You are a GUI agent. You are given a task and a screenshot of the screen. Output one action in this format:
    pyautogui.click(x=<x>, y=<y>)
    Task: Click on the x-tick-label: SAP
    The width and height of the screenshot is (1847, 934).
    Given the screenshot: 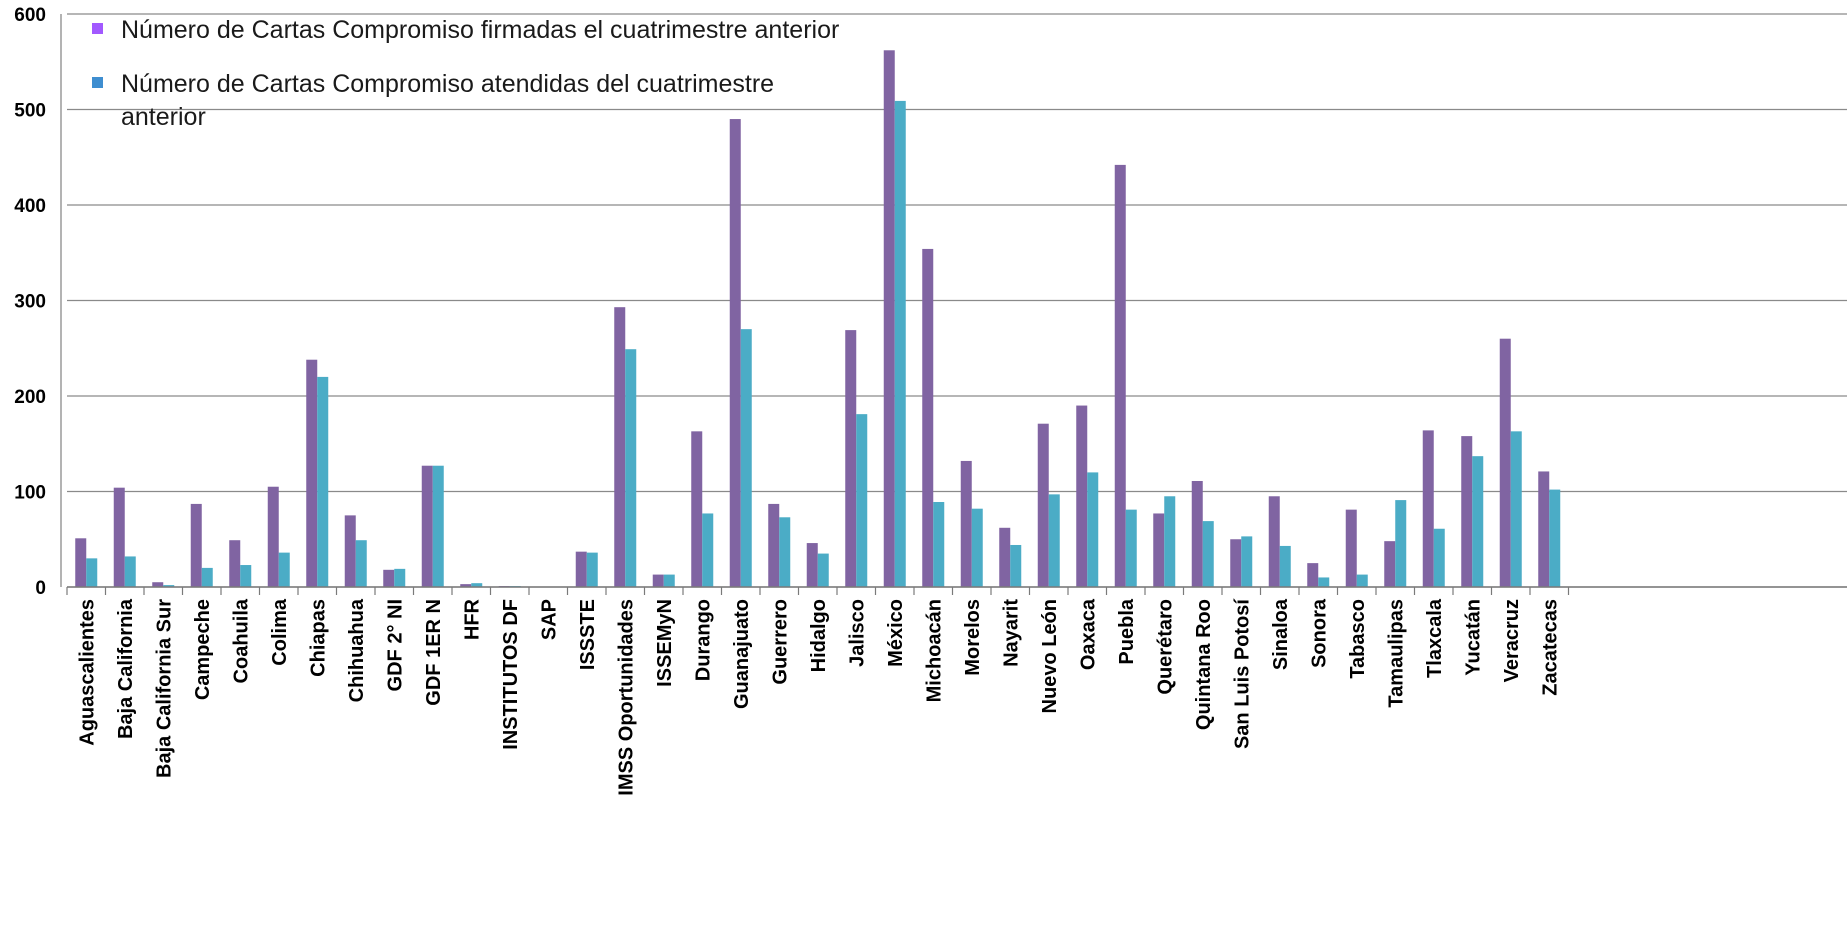 What is the action you would take?
    pyautogui.click(x=549, y=619)
    